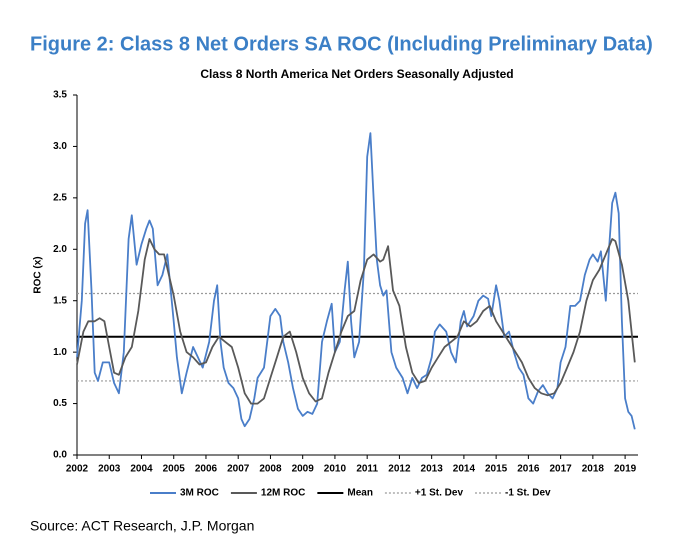  I want to click on source-note: Source: ACT Research, J.P. Morgan, so click(142, 526).